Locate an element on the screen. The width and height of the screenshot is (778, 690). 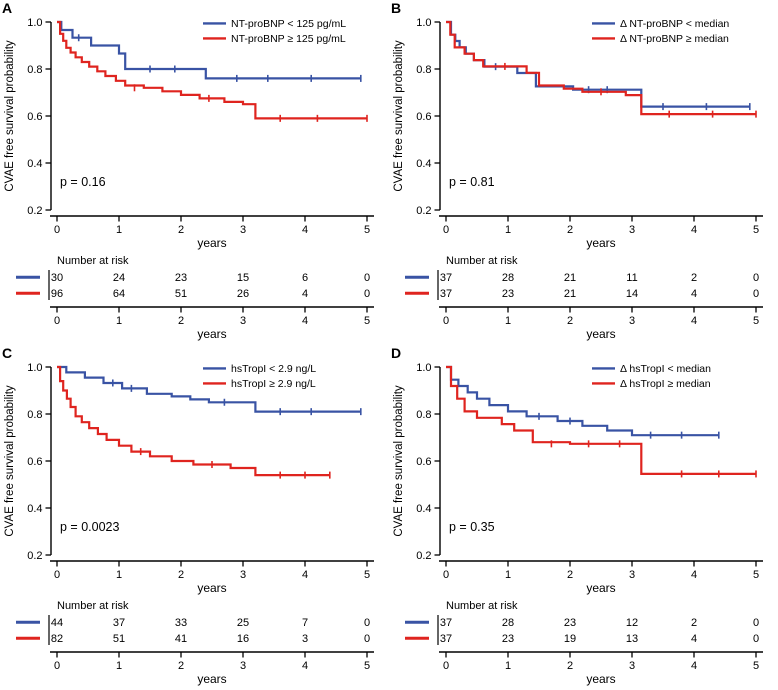
legend-label-blue: NT-proBNP < 125 pg/mL is located at coordinates (288, 24).